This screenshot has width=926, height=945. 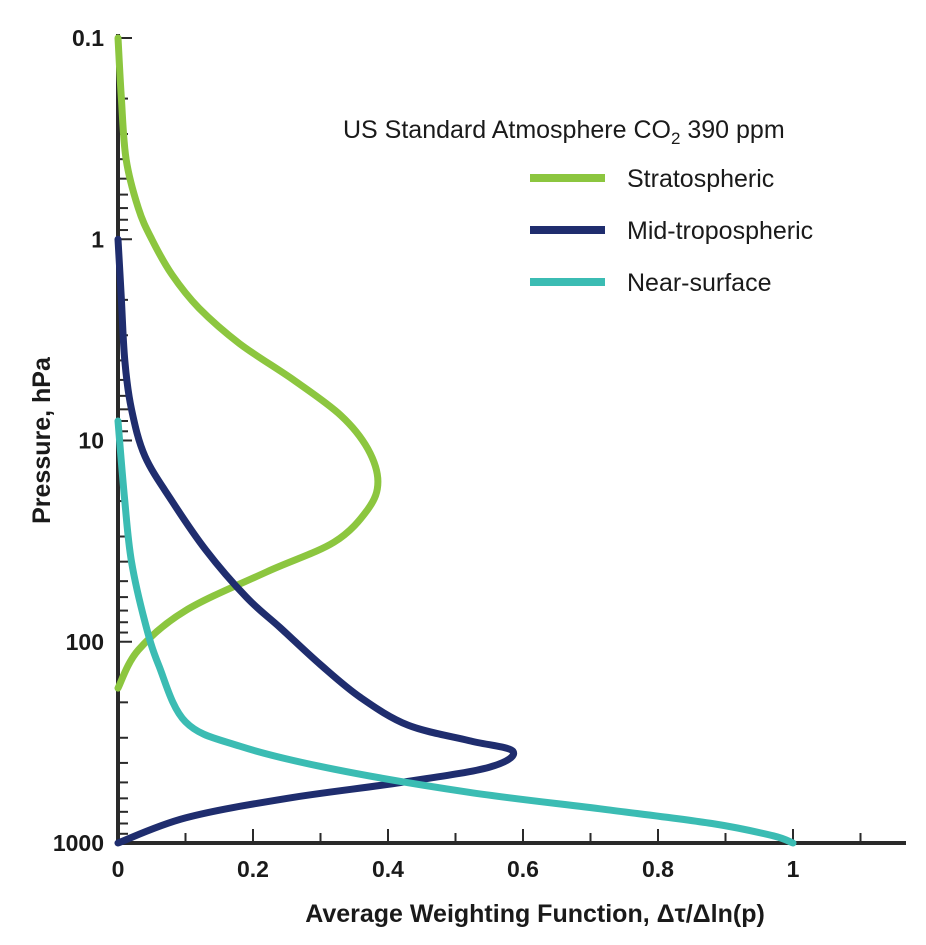 I want to click on y-tick-label: 1, so click(x=97, y=239).